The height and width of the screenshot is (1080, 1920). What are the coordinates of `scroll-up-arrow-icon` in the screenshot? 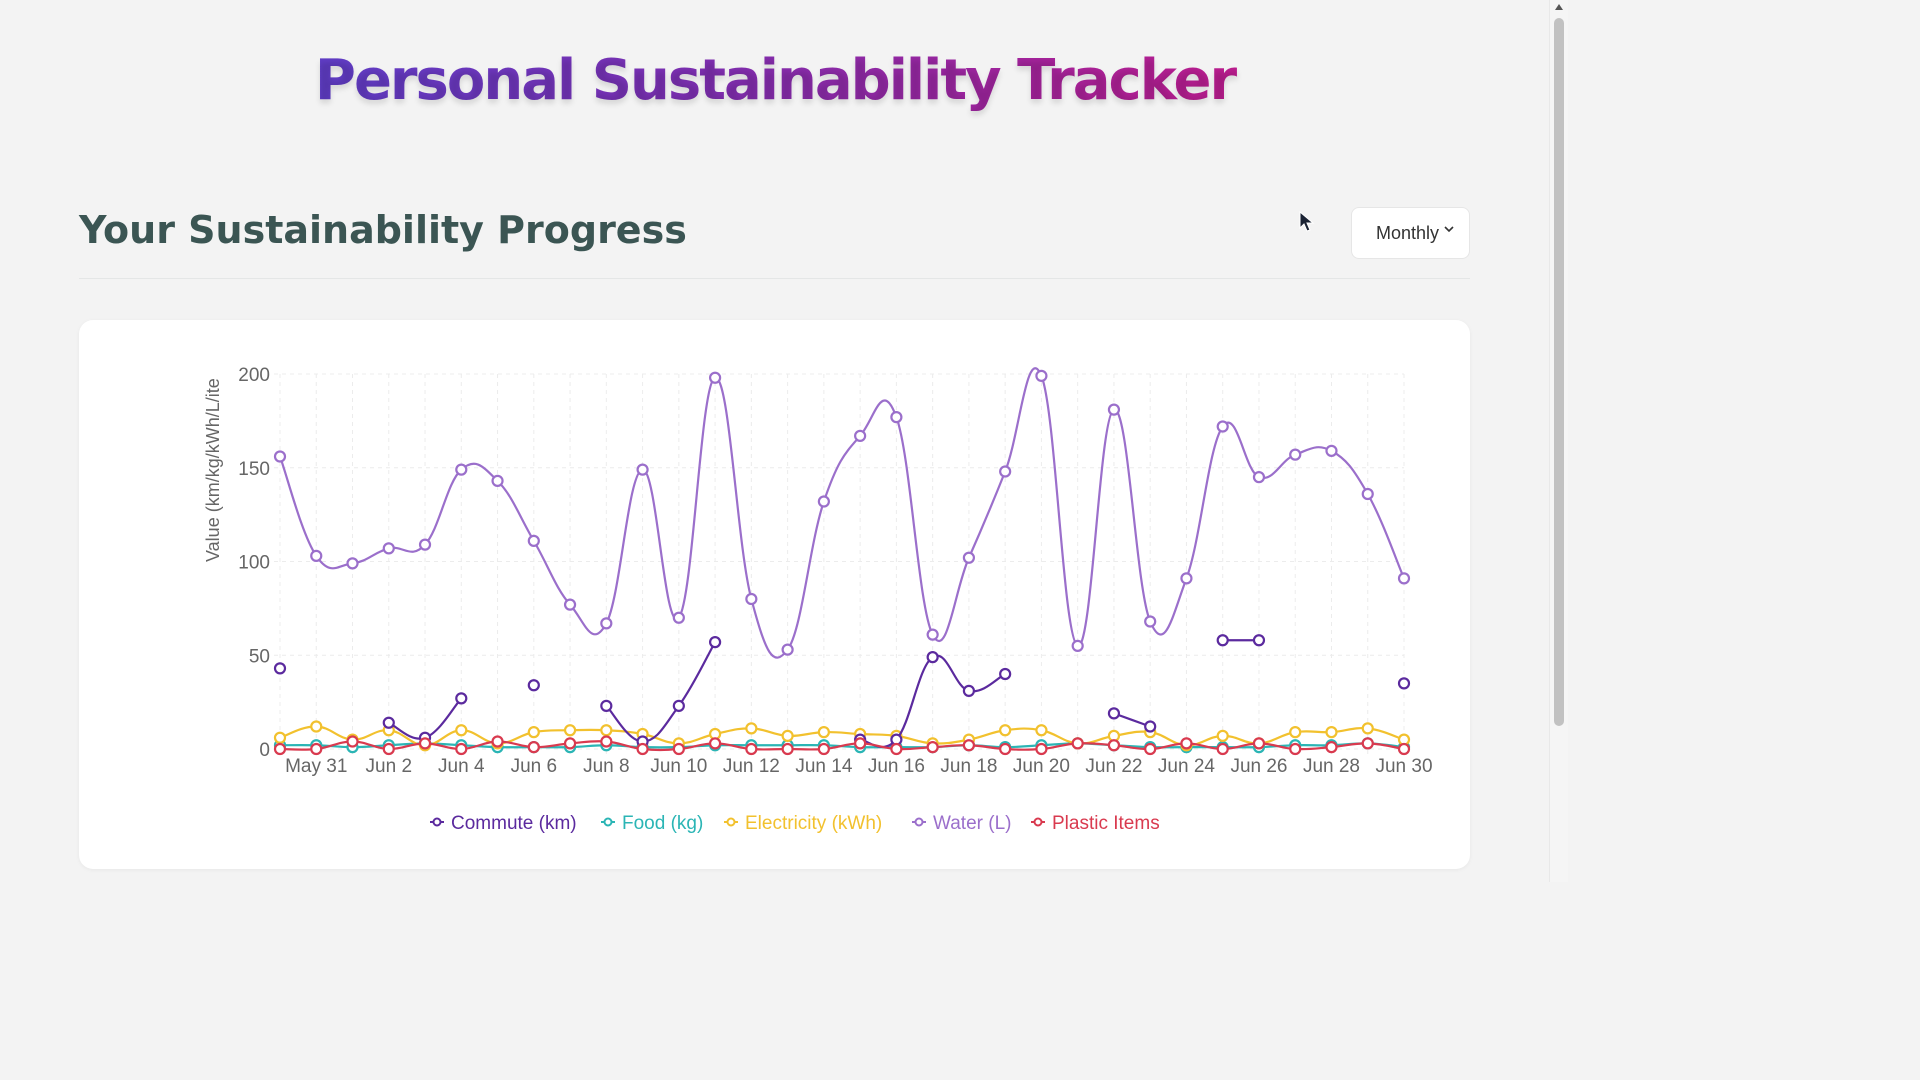 It's located at (1559, 7).